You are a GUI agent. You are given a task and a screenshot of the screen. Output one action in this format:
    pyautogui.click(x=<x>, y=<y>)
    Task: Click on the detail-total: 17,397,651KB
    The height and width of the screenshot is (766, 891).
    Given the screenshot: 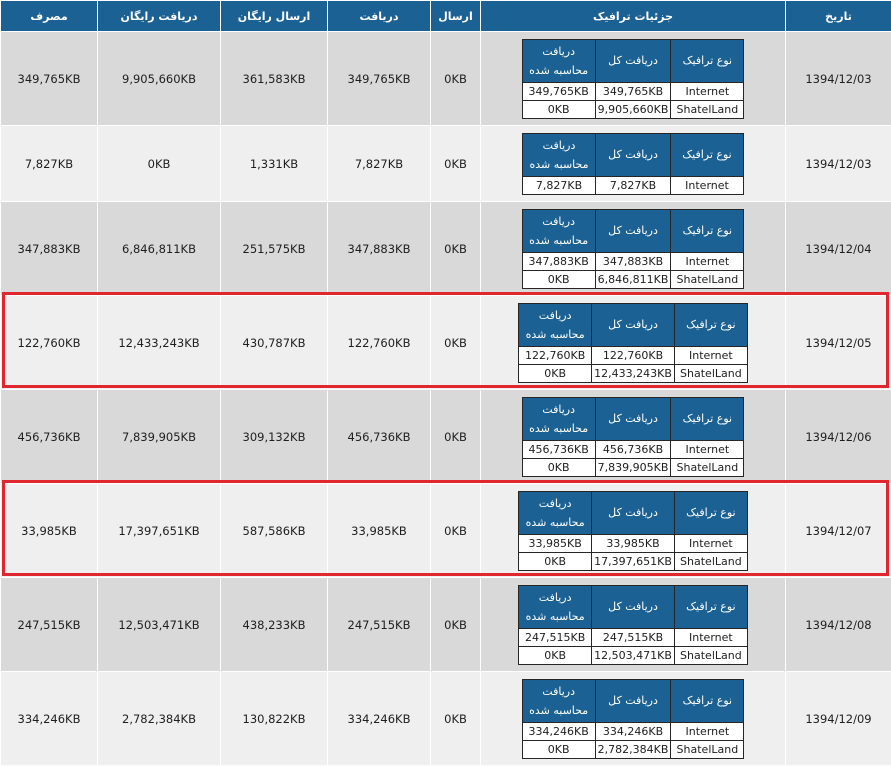 What is the action you would take?
    pyautogui.click(x=633, y=561)
    